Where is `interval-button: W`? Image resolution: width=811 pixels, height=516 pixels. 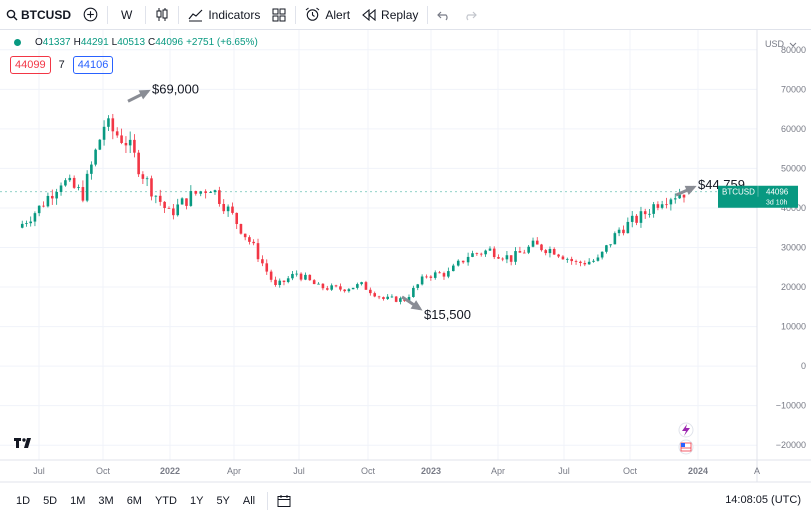 interval-button: W is located at coordinates (126, 15).